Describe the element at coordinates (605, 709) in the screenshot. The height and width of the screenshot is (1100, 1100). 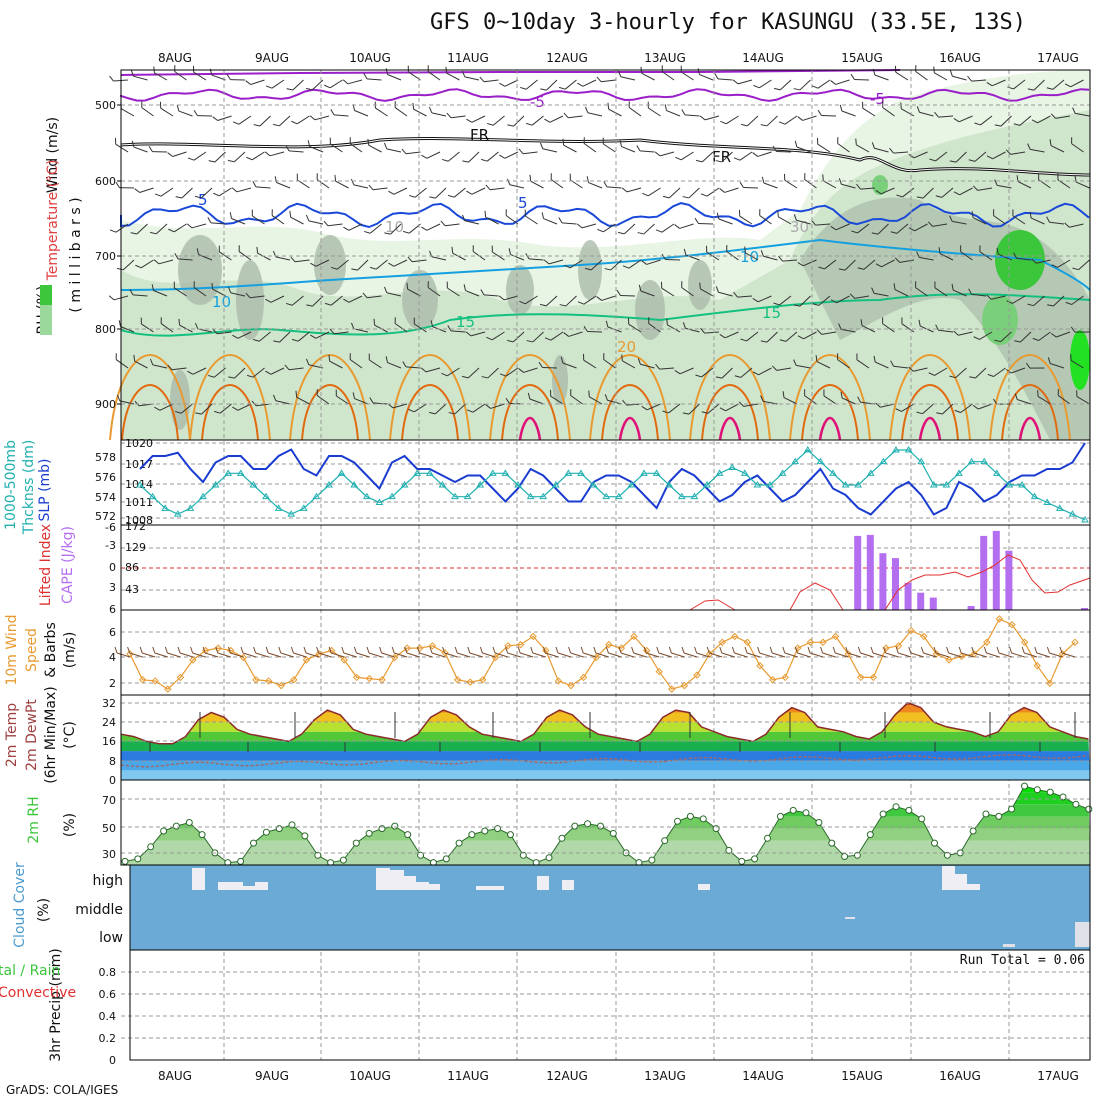
I see `temp-band` at that location.